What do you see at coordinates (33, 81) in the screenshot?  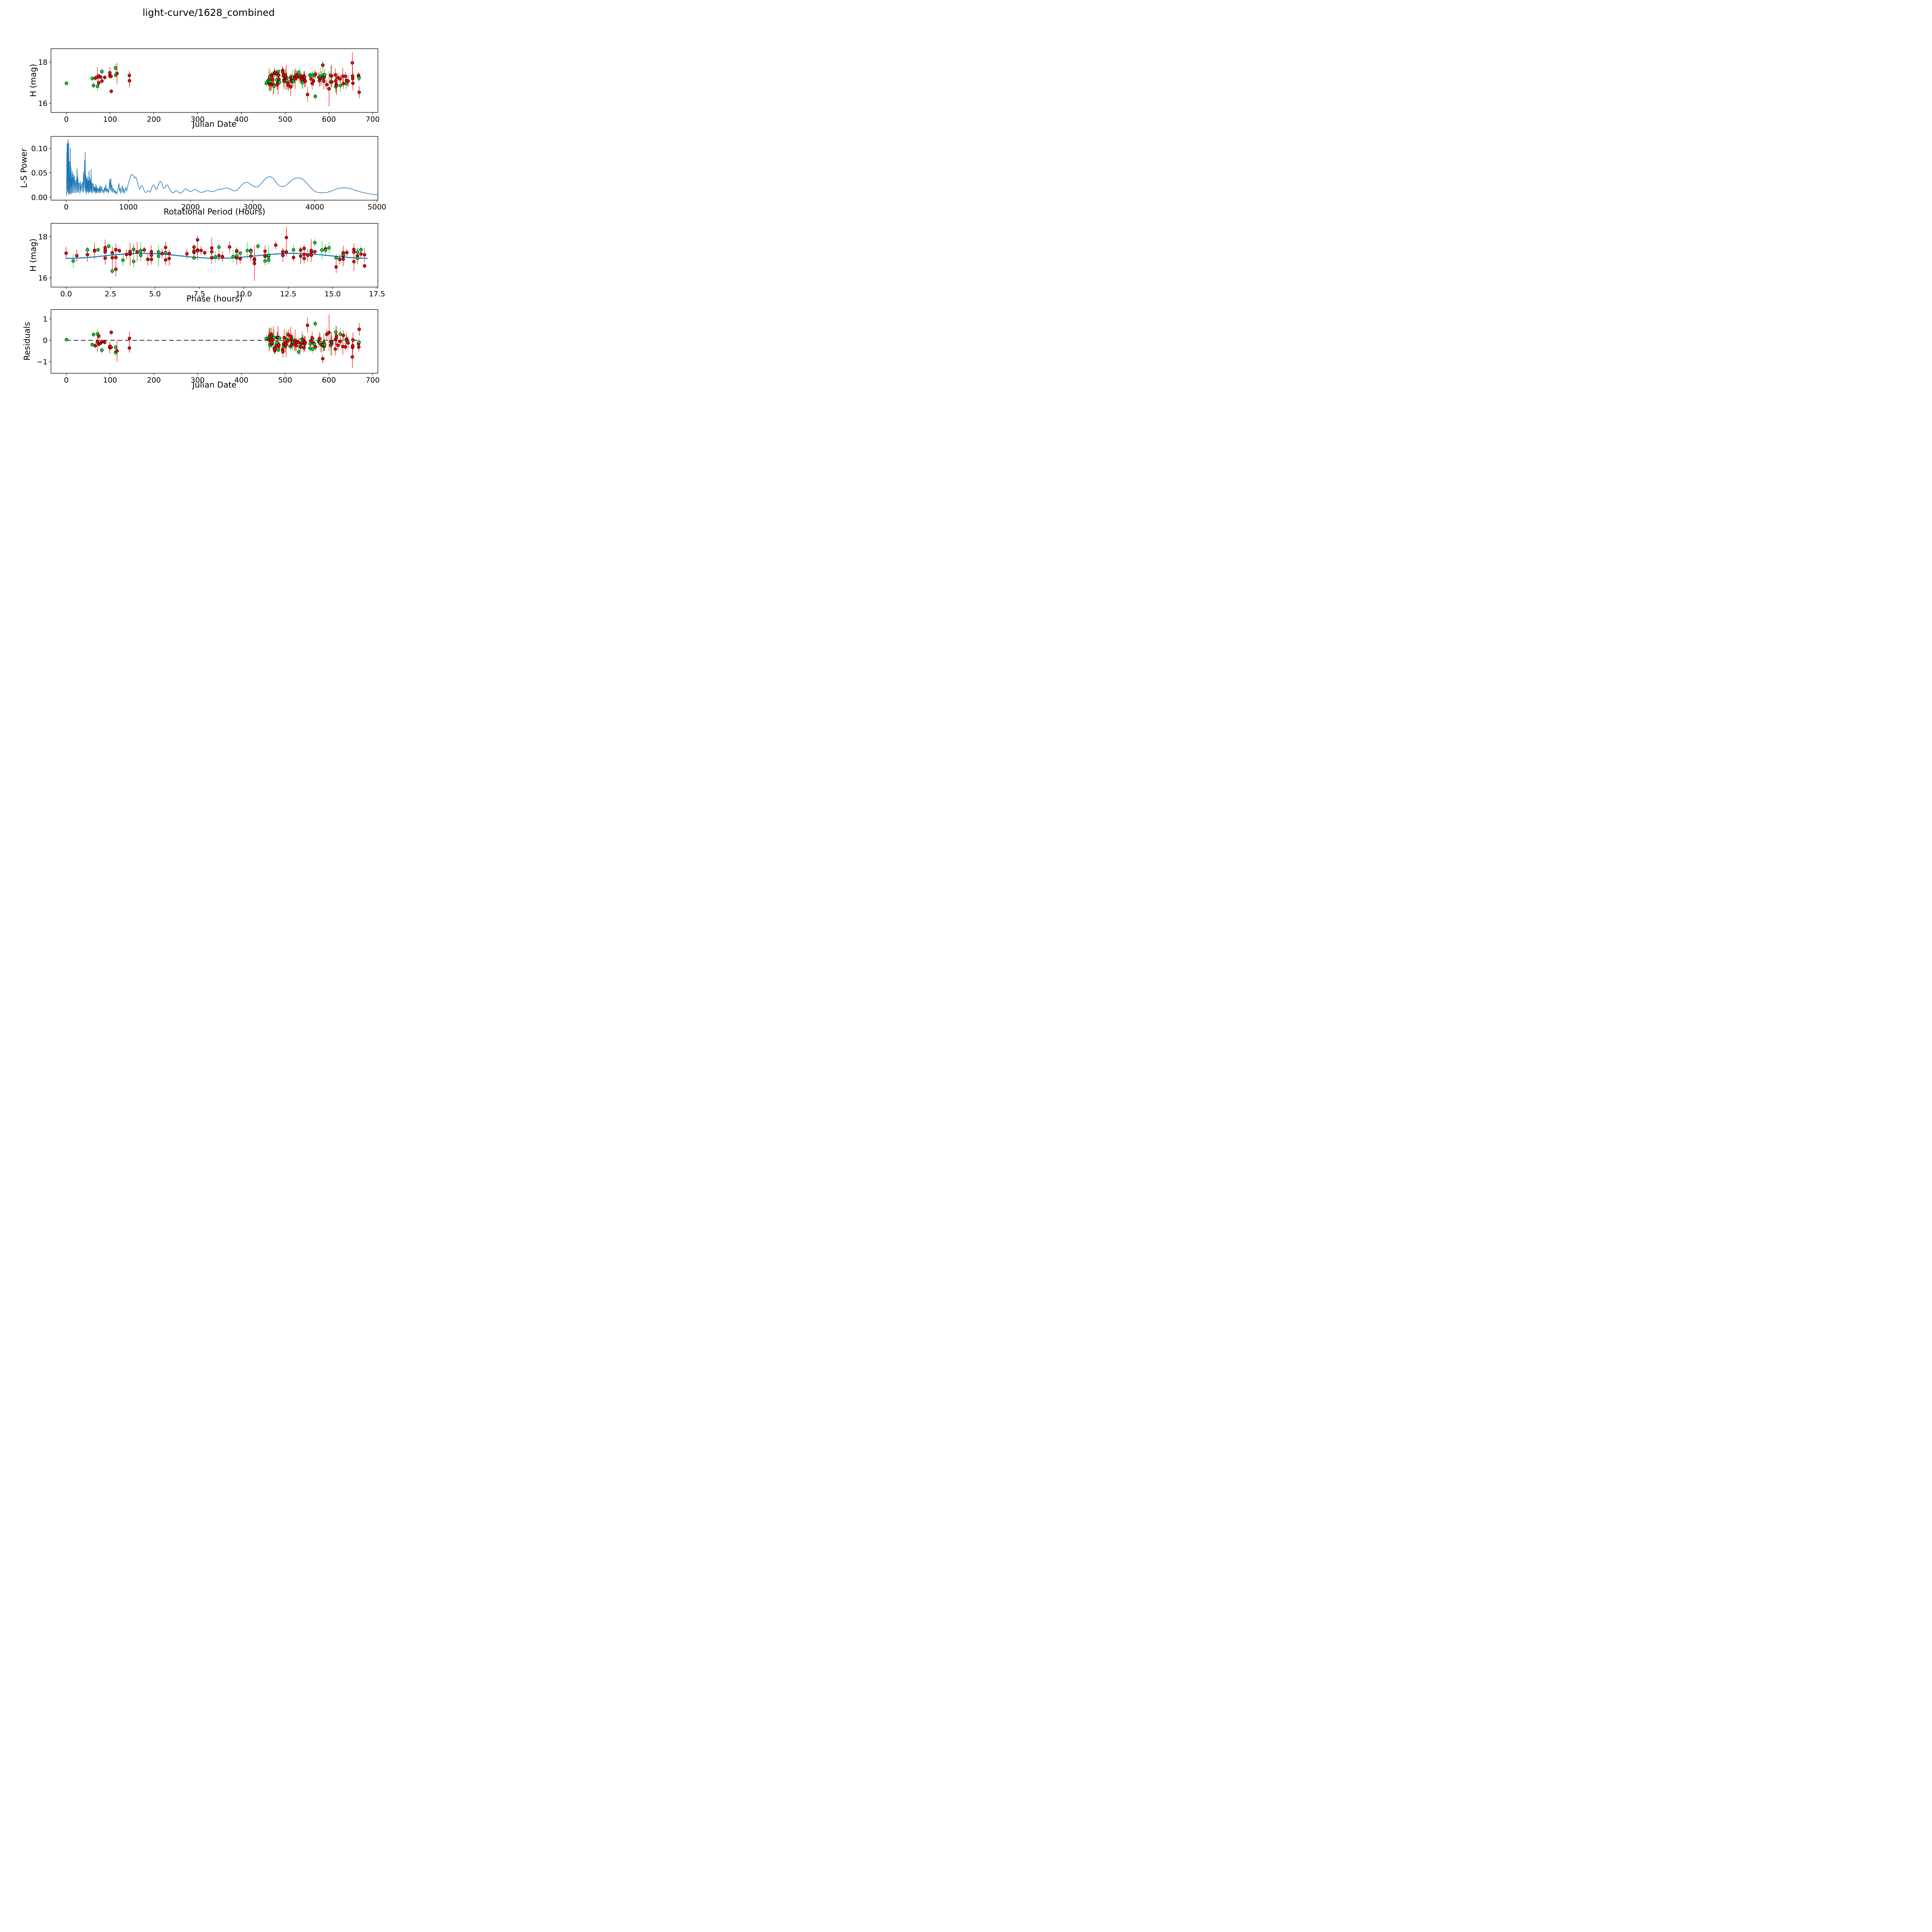 I see `axis-label-h-mag-panel1: H (mag)` at bounding box center [33, 81].